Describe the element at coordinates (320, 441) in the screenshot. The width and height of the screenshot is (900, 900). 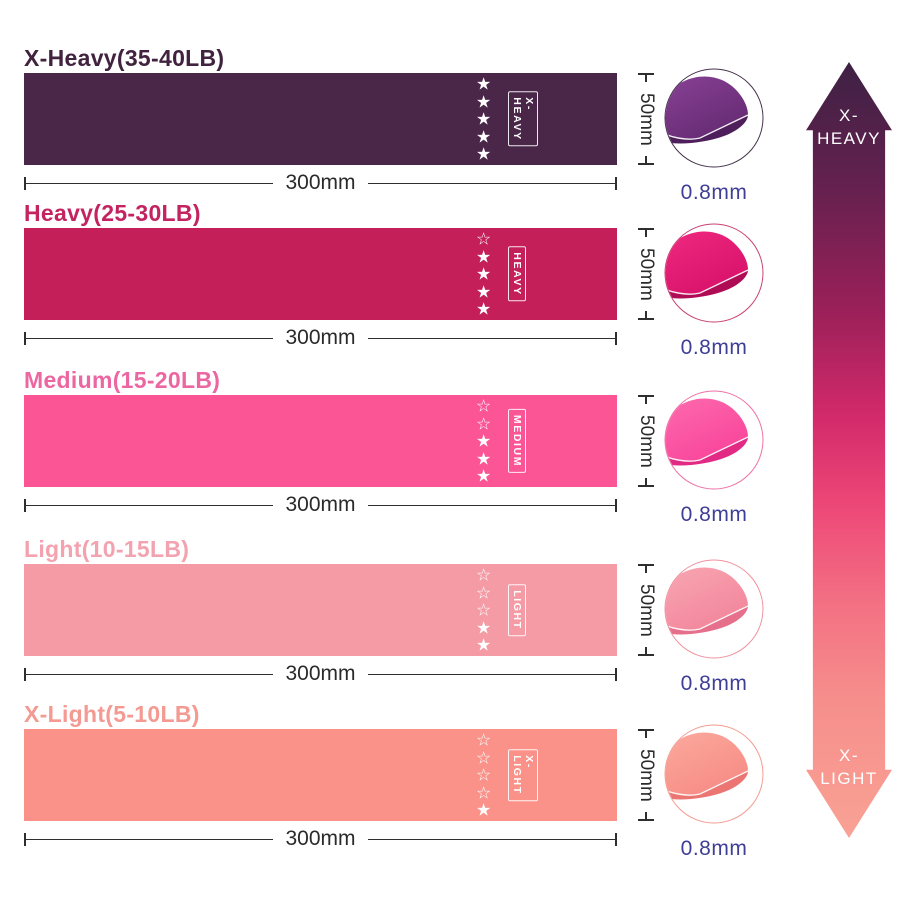
I see `band-bar: ☆ ☆ ★ ★ ★ MEDIUM` at that location.